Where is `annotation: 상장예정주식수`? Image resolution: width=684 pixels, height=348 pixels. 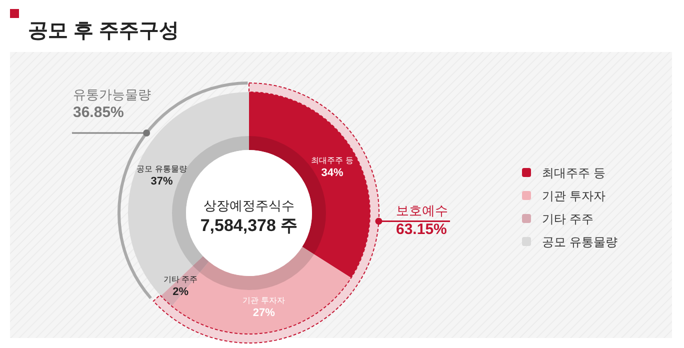
annotation: 상장예정주식수 is located at coordinates (249, 205).